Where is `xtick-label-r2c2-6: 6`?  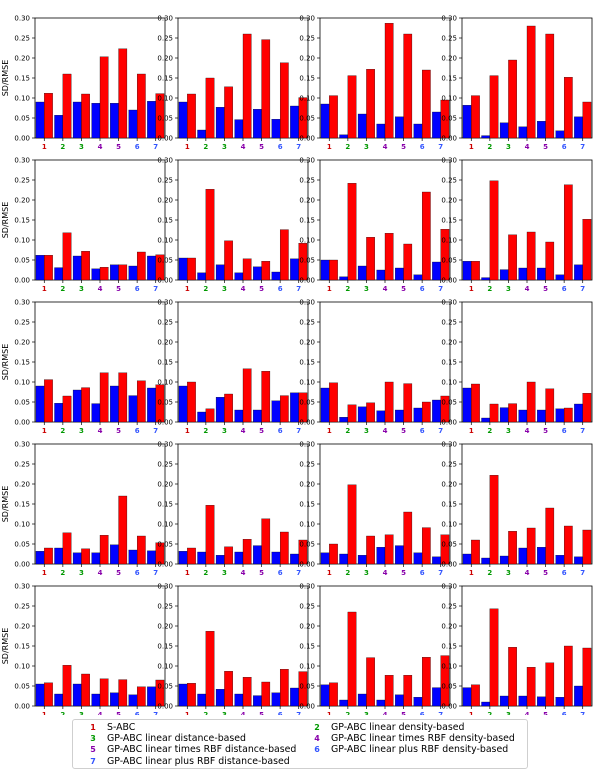 xtick-label-r2c2-6: 6 is located at coordinates (280, 289).